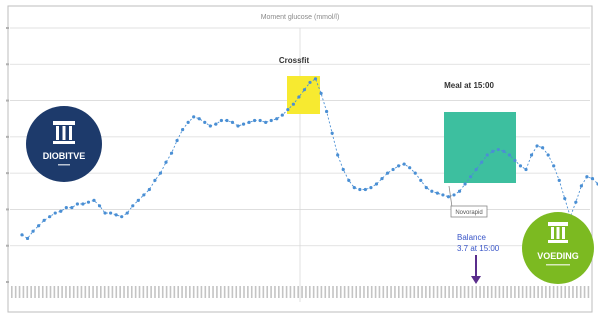 This screenshot has height=320, width=598. Describe the element at coordinates (303, 95) in the screenshot. I see `crossfit-highlight` at that location.